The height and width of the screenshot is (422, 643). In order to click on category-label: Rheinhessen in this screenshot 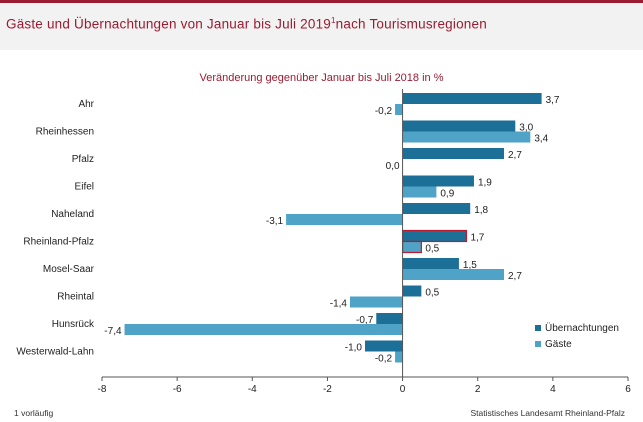, I will do `click(65, 132)`.